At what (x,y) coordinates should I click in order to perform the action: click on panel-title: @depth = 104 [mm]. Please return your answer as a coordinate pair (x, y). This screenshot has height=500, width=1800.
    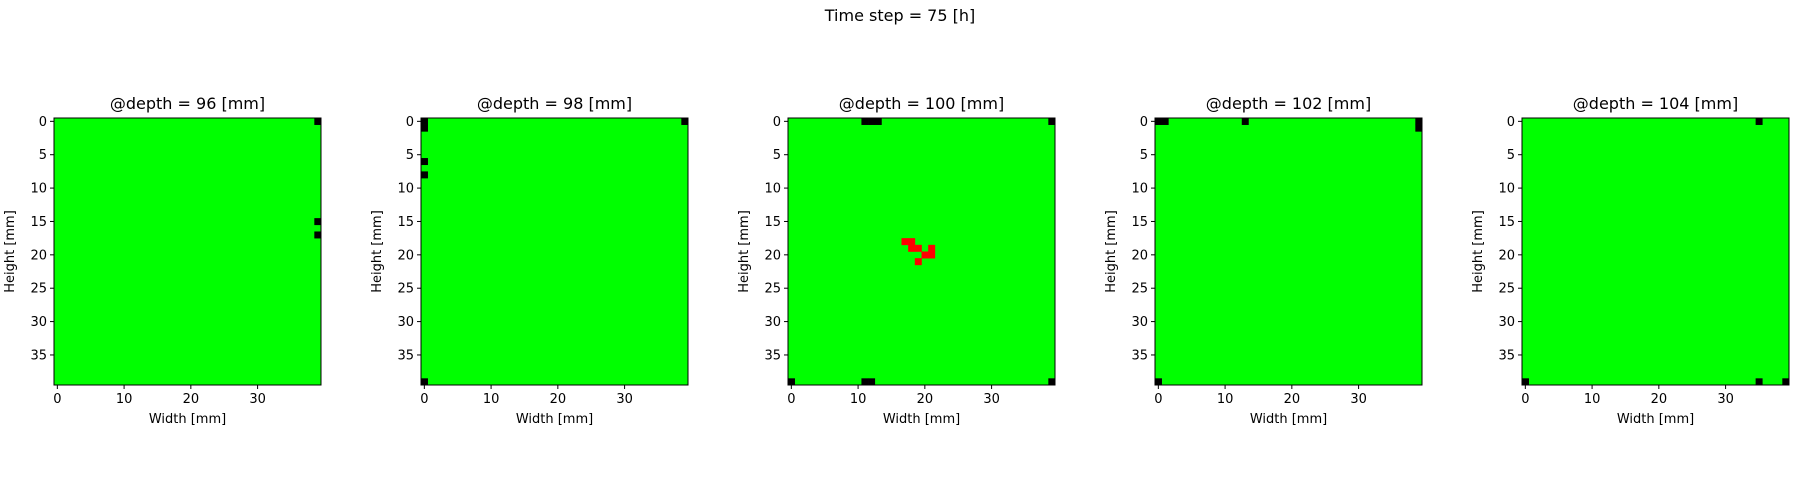
    Looking at the image, I should click on (1655, 103).